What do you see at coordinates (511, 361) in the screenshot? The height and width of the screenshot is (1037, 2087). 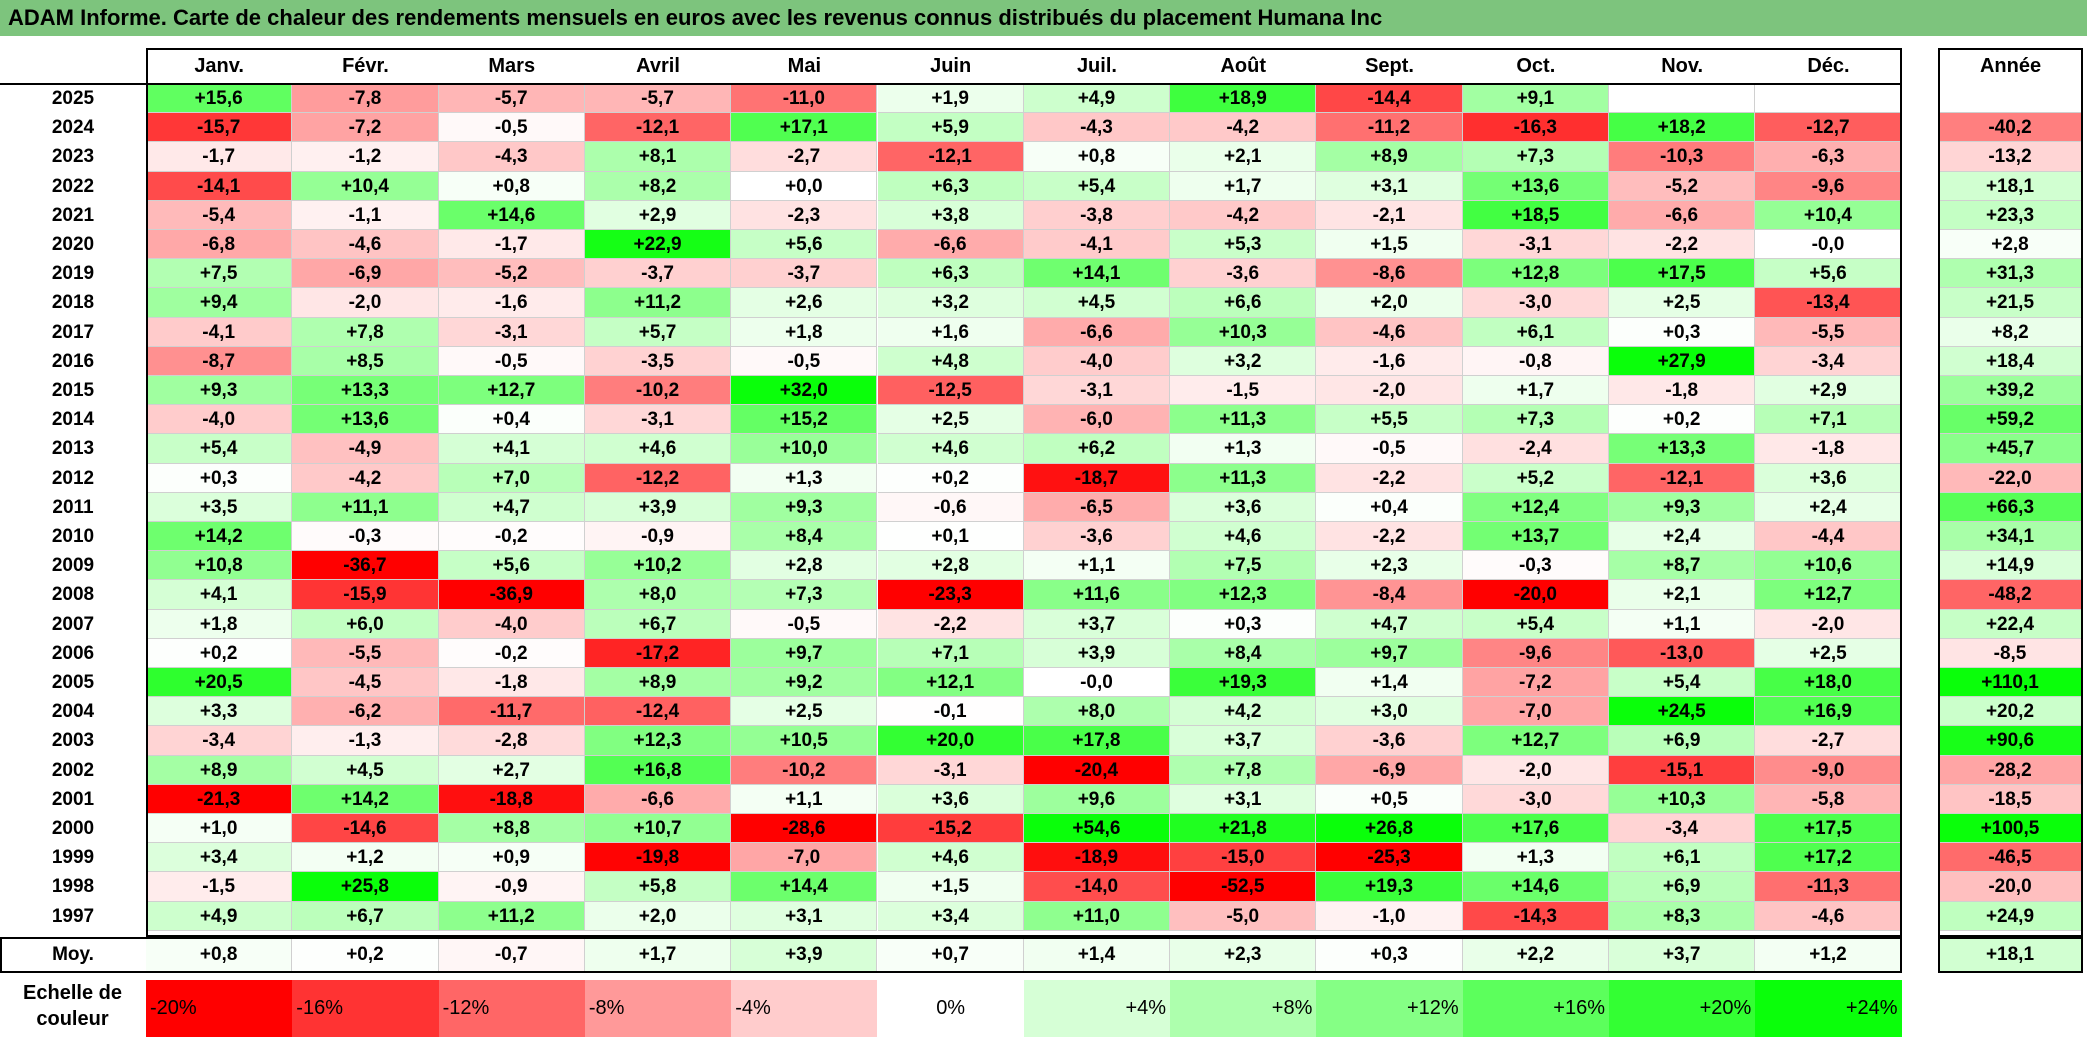 I see `heatmap-cell: -0,5` at bounding box center [511, 361].